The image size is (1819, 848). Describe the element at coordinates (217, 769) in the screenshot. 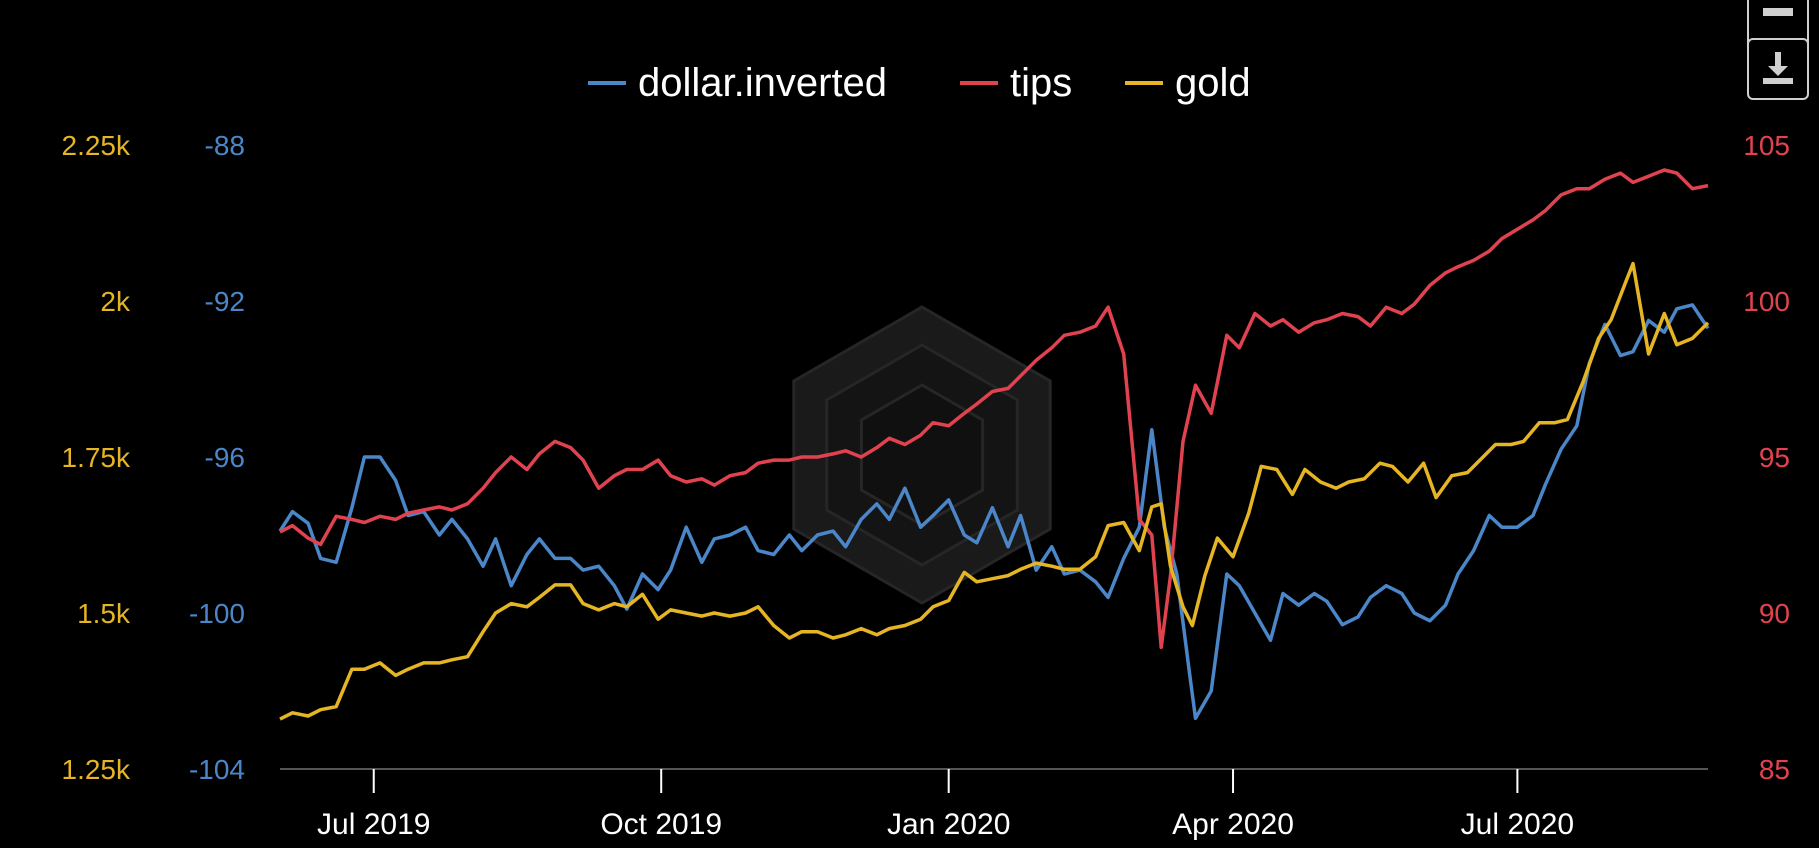

I see `y-tick-label-dollar: -104` at that location.